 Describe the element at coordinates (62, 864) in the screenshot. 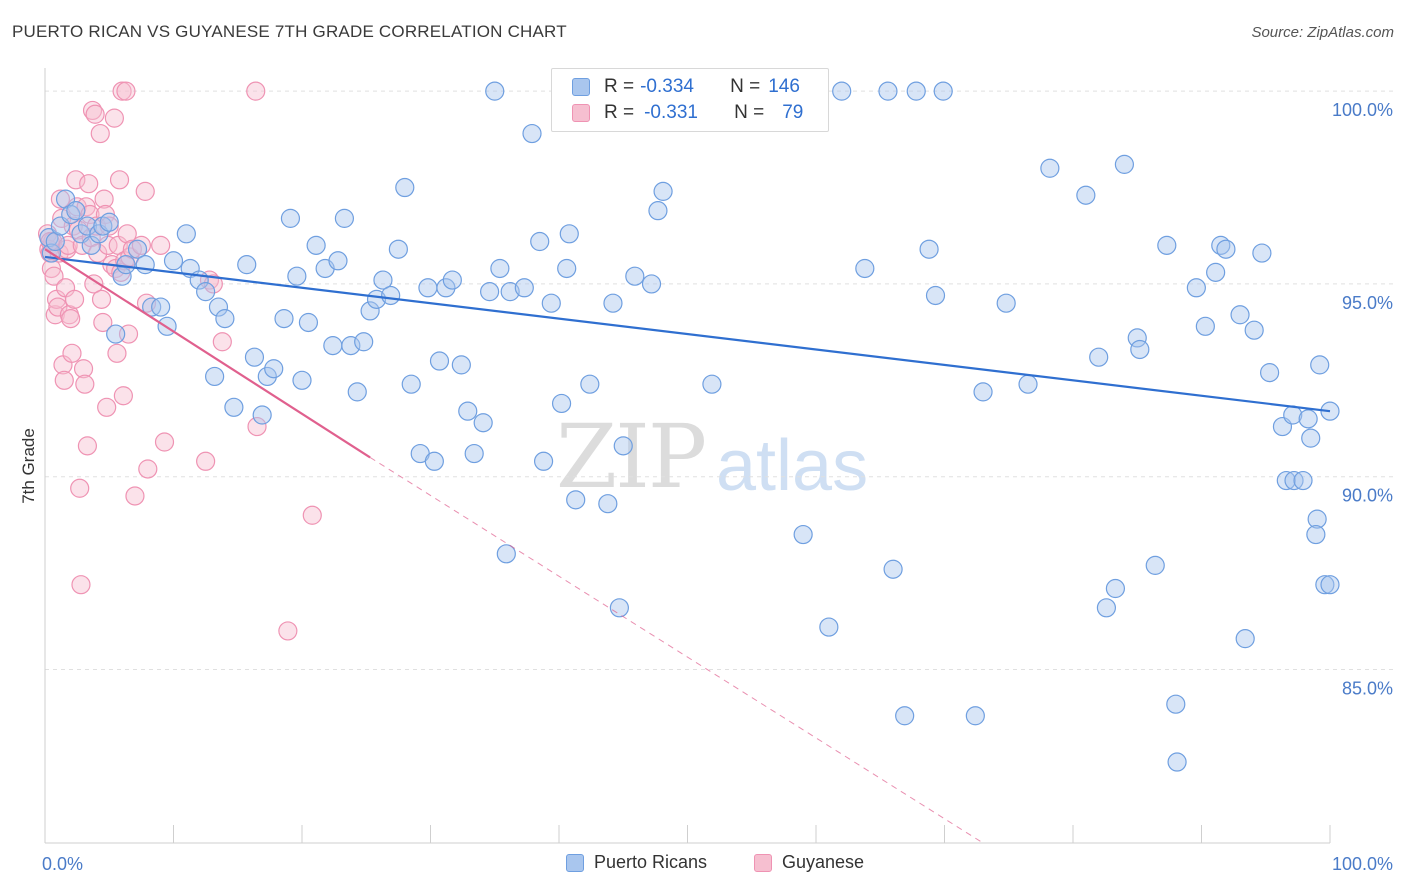

I see `x-tick-label: 0.0%` at that location.